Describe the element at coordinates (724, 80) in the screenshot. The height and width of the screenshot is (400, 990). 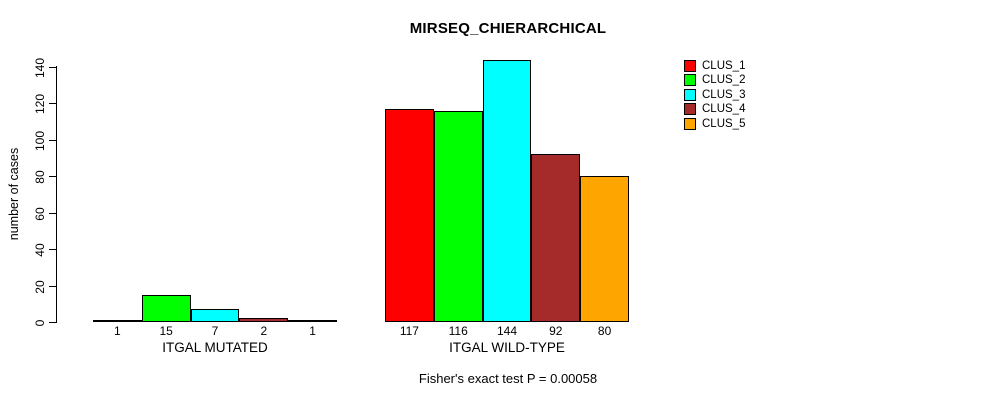
I see `legend-label: CLUS_2` at that location.